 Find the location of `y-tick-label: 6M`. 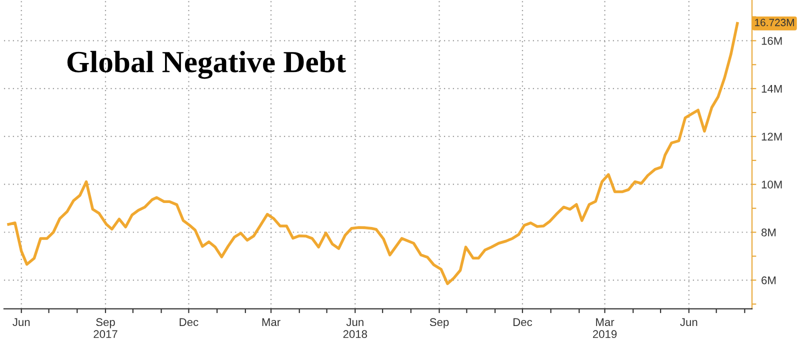

y-tick-label: 6M is located at coordinates (769, 280).